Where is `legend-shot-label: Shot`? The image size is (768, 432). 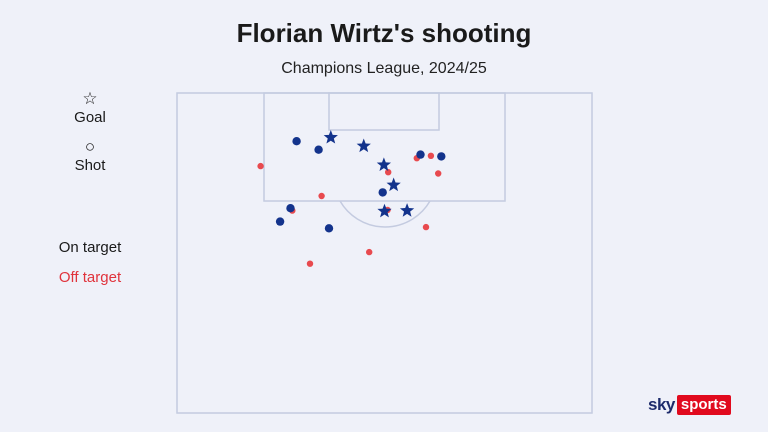 legend-shot-label: Shot is located at coordinates (90, 165).